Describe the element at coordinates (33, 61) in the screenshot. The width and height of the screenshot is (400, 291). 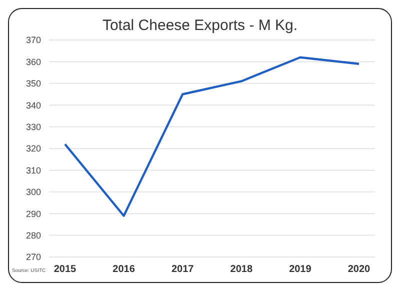
I see `y-tick-label: 360` at that location.